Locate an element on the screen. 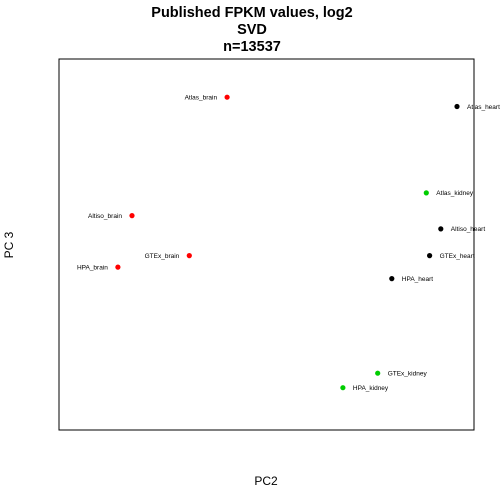 The image size is (504, 504). chart-title-line-3: n=13537 is located at coordinates (252, 47).